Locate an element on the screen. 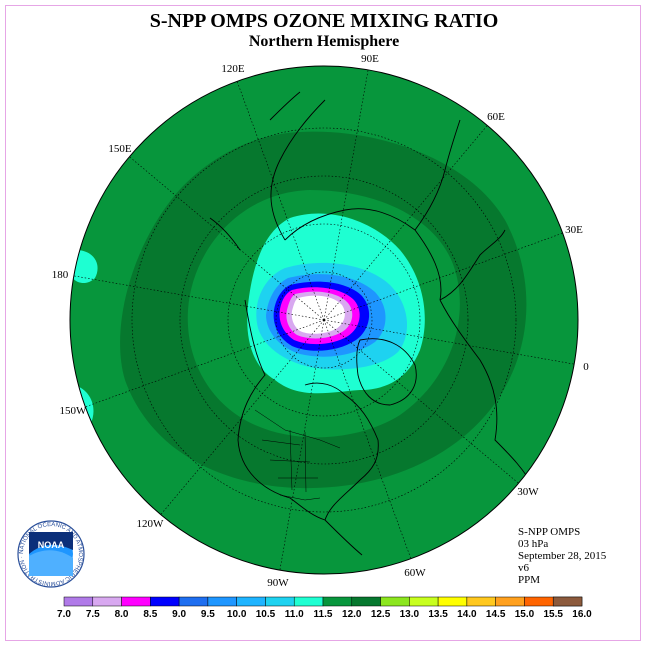  colorbar-tick-label: 16.0 is located at coordinates (582, 614).